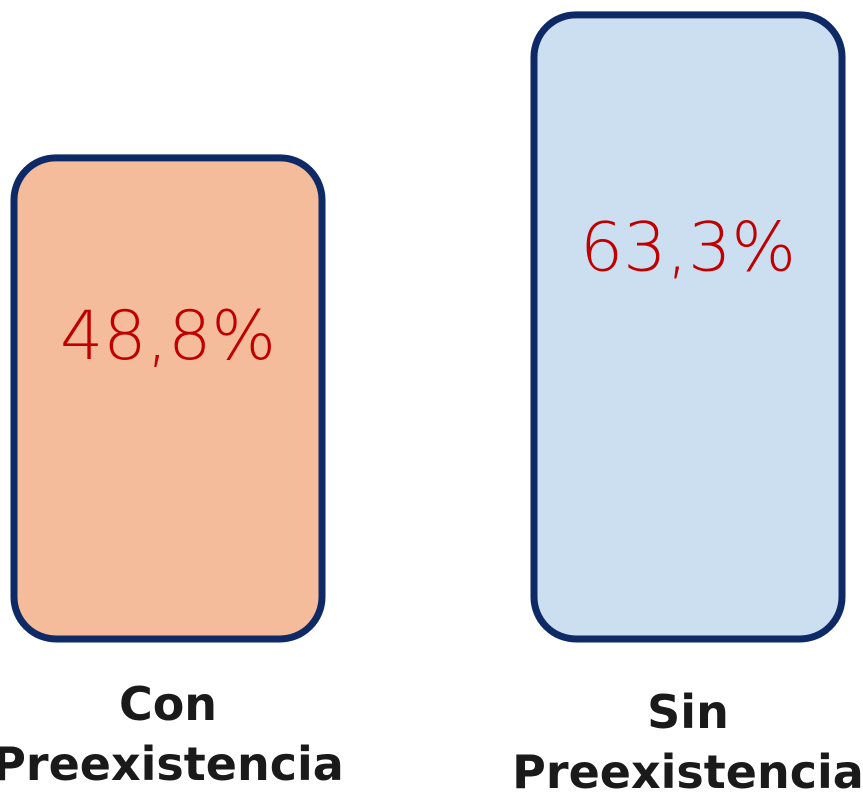 The height and width of the screenshot is (793, 863). What do you see at coordinates (172, 734) in the screenshot?
I see `category-label-1: Con Preexistencia` at bounding box center [172, 734].